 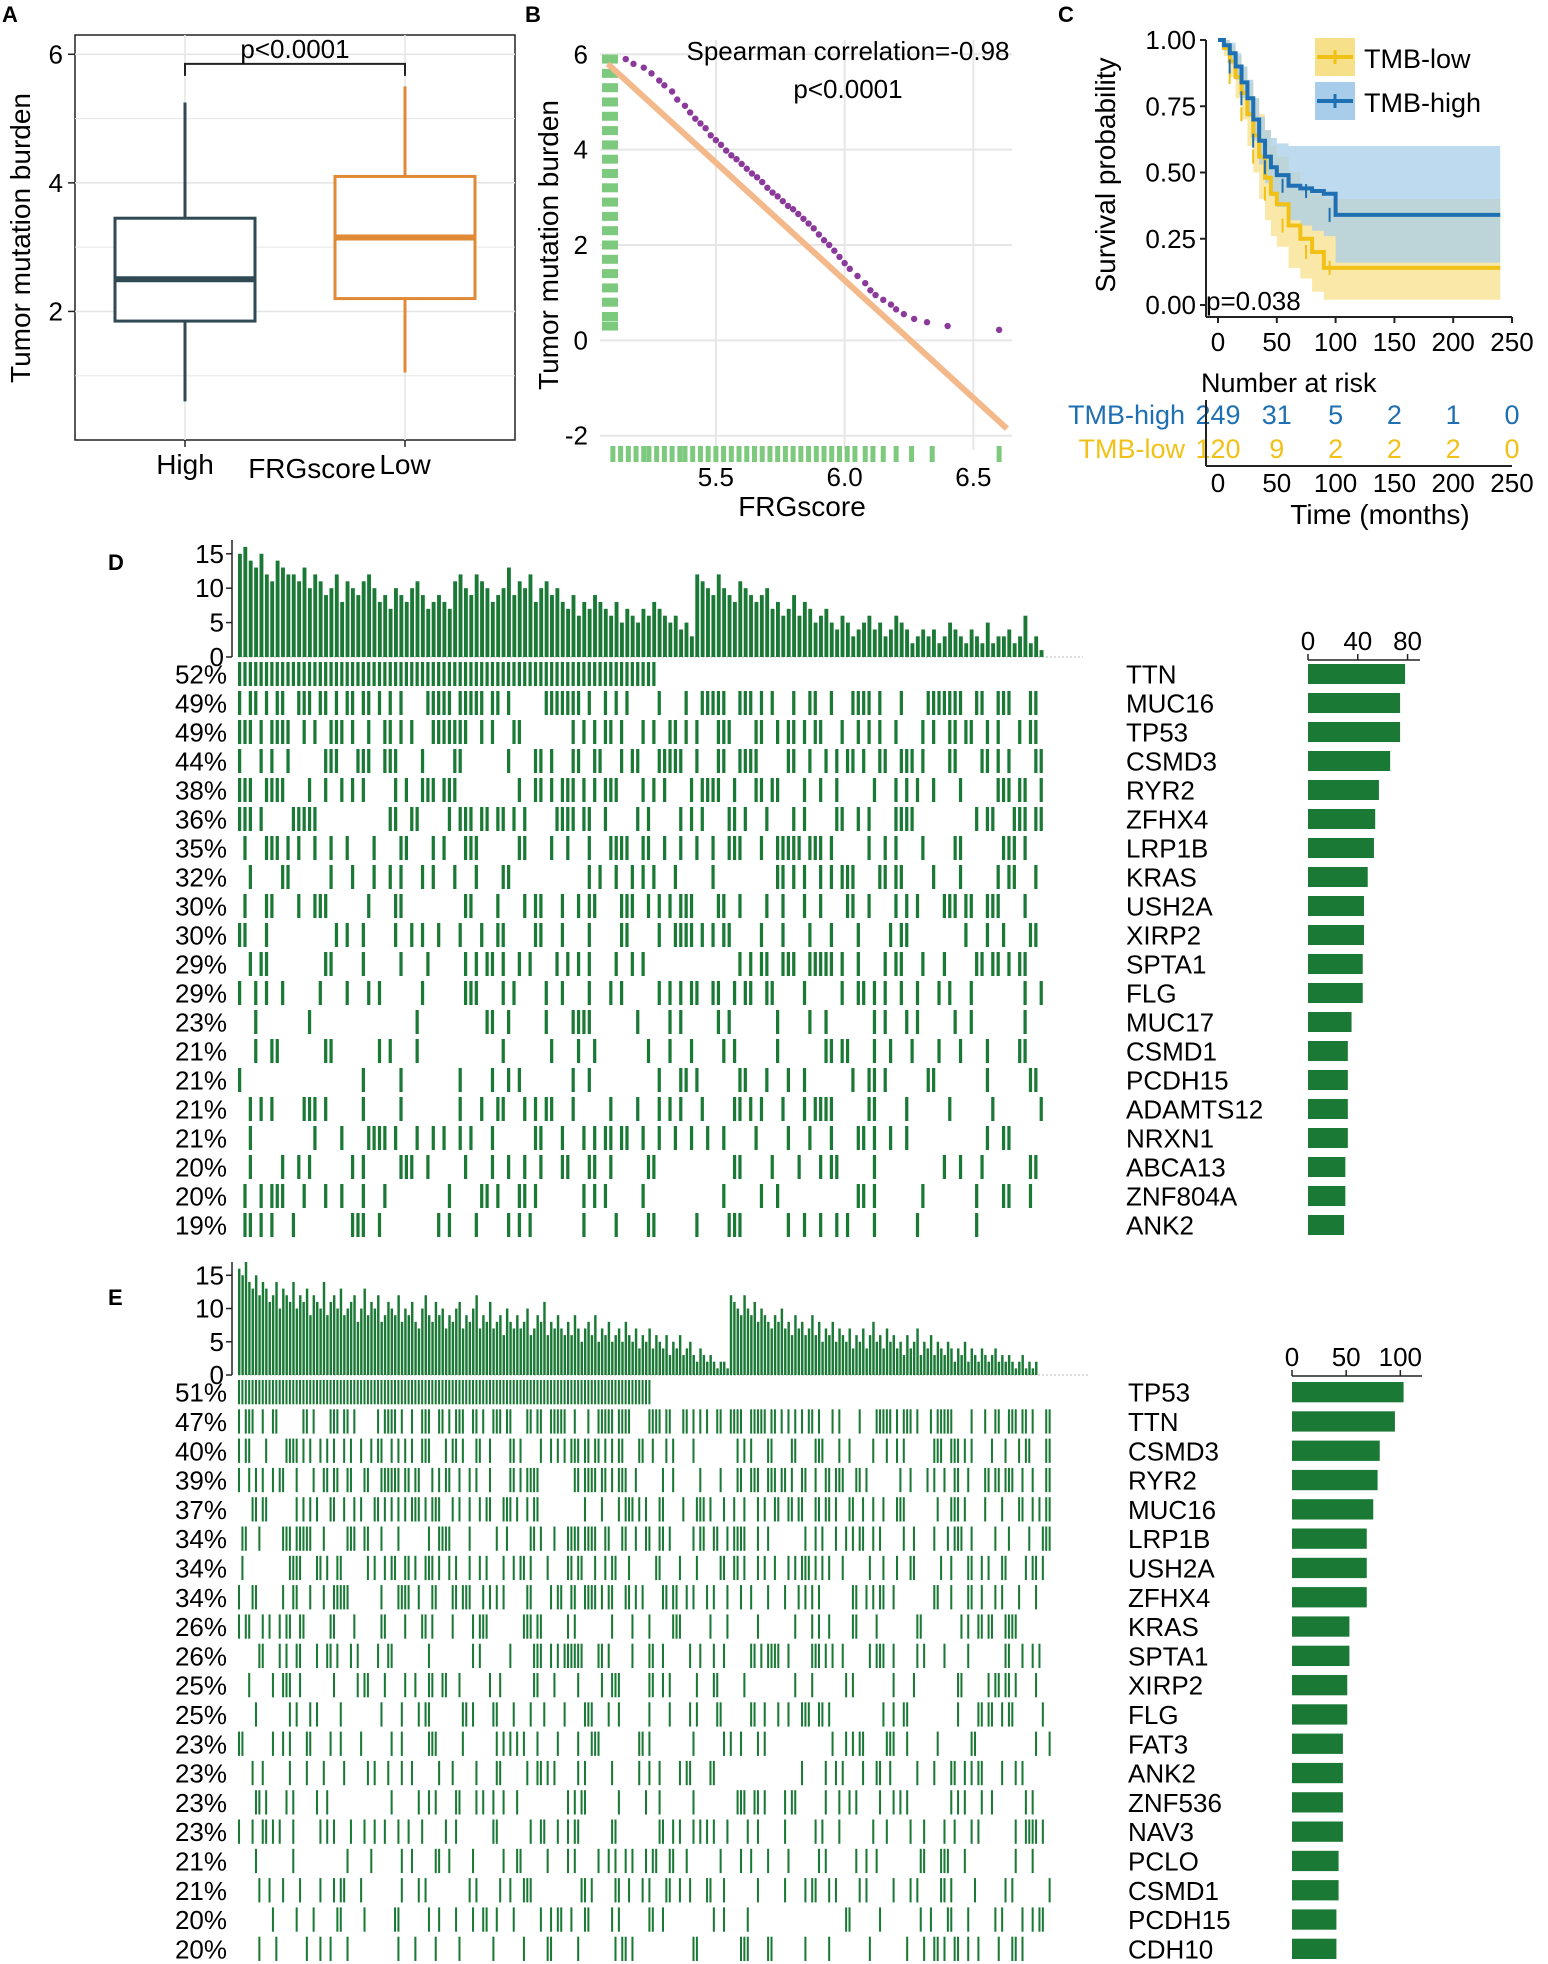 I want to click on gene-percent: 19%, so click(x=201, y=1226).